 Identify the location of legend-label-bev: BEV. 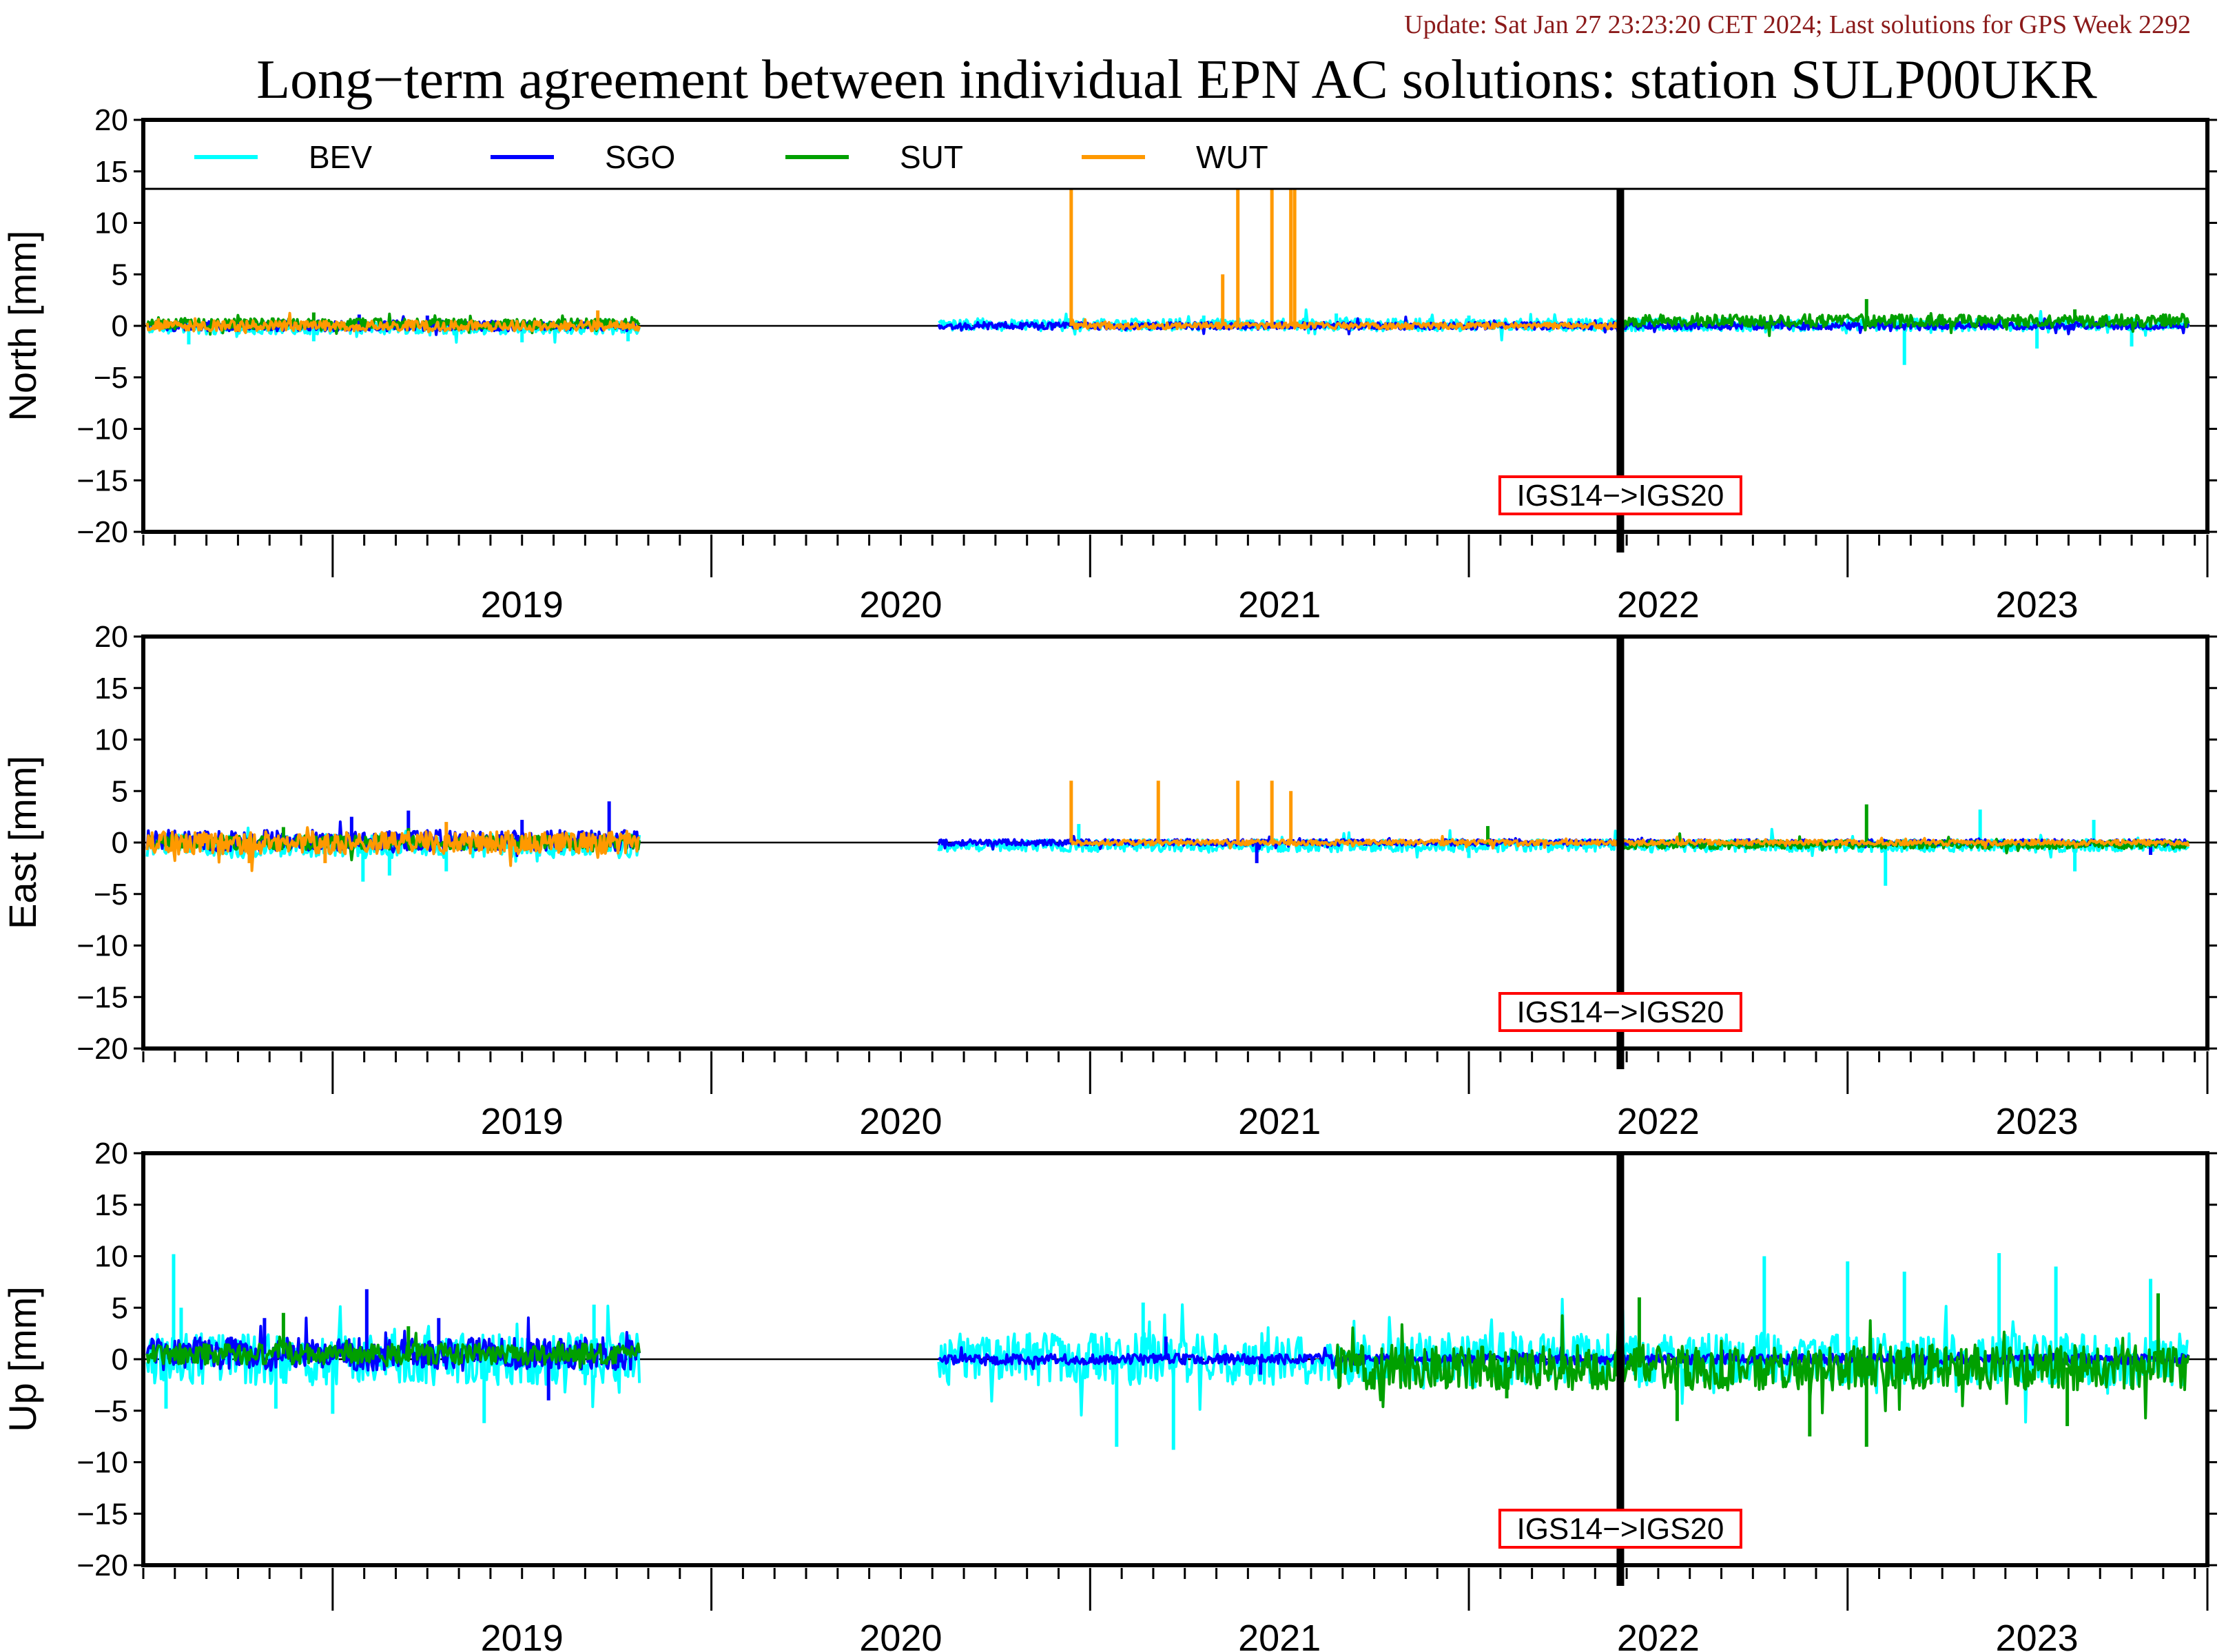
(340, 157).